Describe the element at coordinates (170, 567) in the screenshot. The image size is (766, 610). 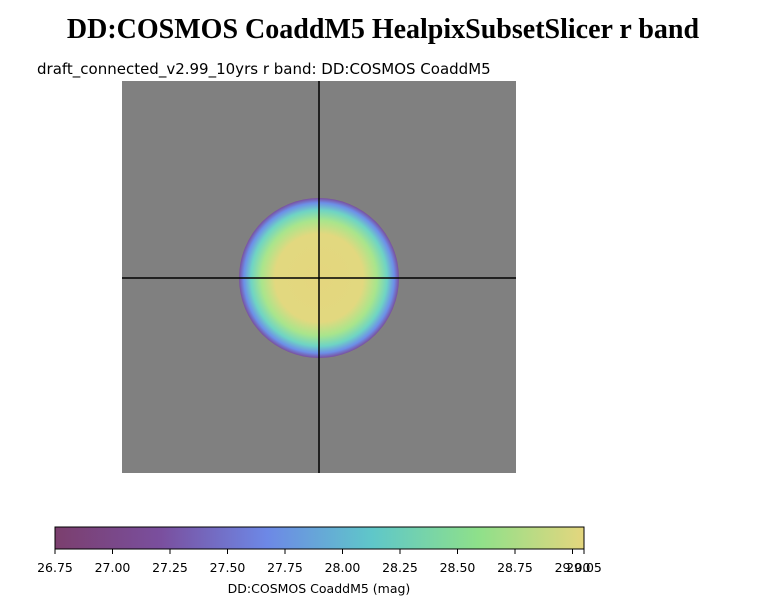
I see `tick-label: 27.25` at that location.